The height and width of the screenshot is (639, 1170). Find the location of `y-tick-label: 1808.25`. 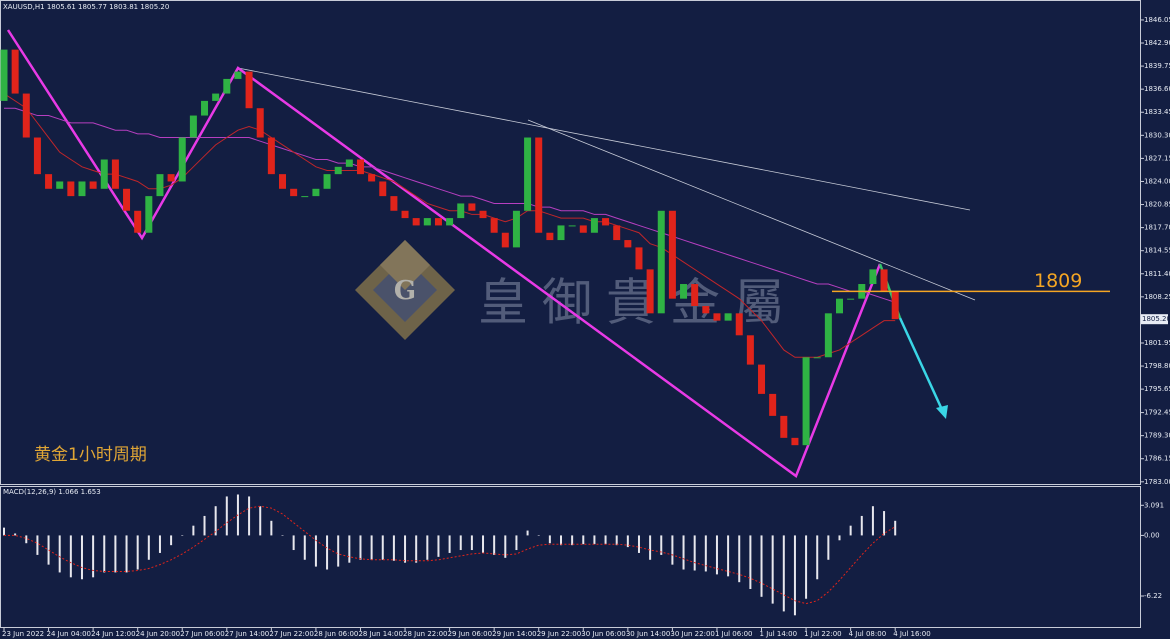

y-tick-label: 1808.25 is located at coordinates (1157, 297).